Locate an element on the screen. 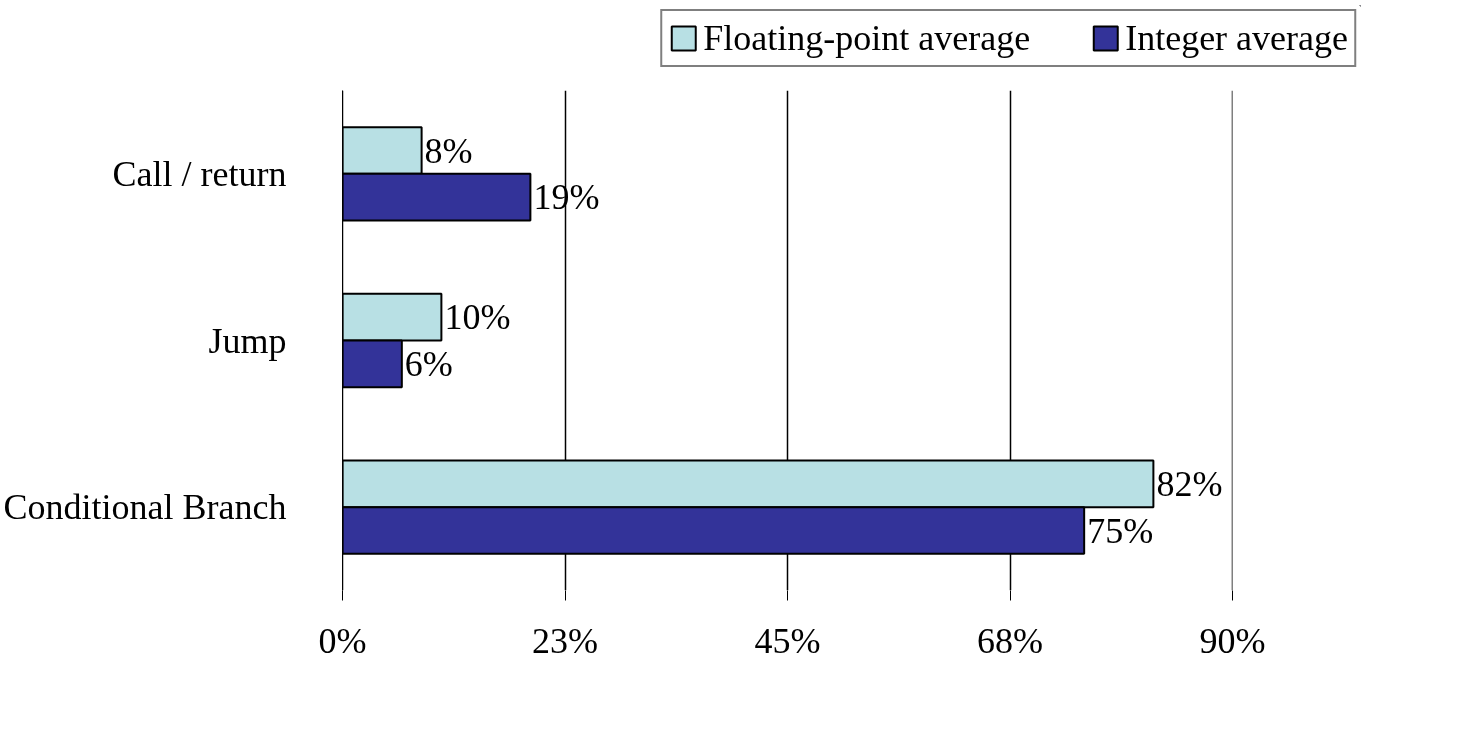 The width and height of the screenshot is (1468, 735). x-tick-label: 23% is located at coordinates (565, 640).